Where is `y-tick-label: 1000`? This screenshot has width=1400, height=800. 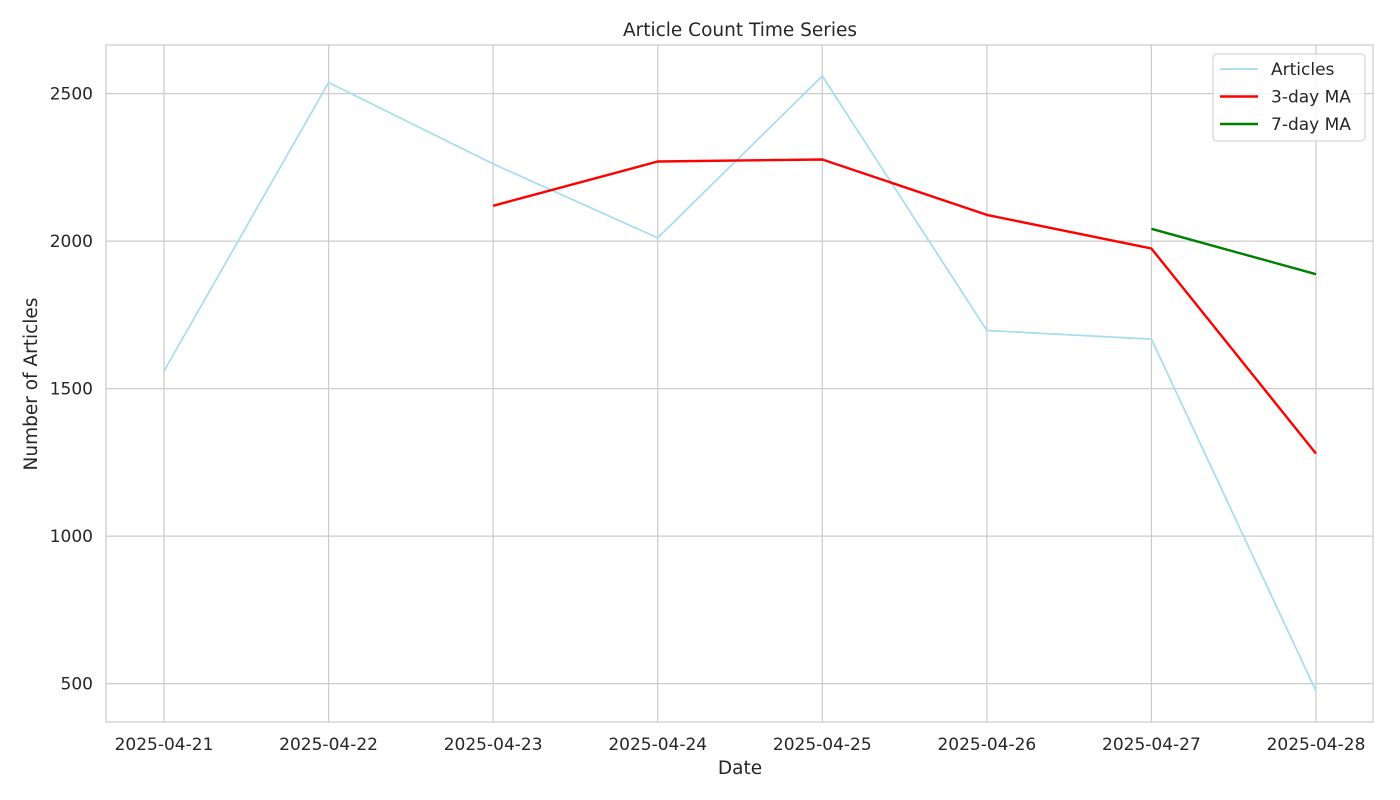 y-tick-label: 1000 is located at coordinates (71, 537).